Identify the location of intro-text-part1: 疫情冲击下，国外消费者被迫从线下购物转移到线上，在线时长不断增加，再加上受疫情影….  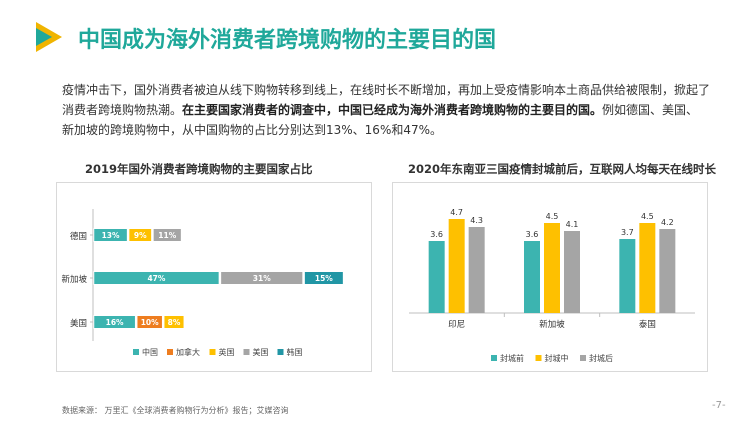
(386, 100).